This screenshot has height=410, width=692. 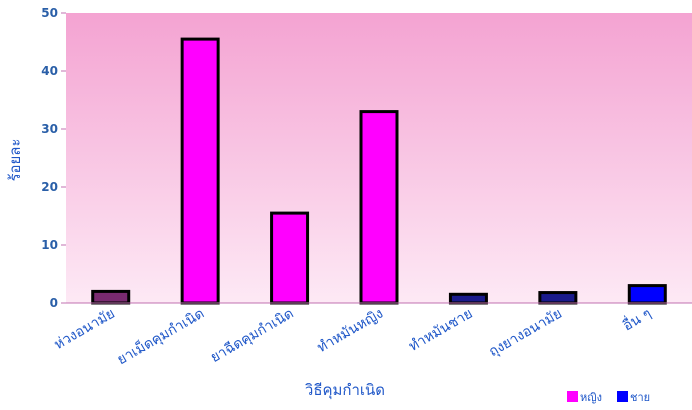 What do you see at coordinates (640, 397) in the screenshot?
I see `legend-label-male: ชาย` at bounding box center [640, 397].